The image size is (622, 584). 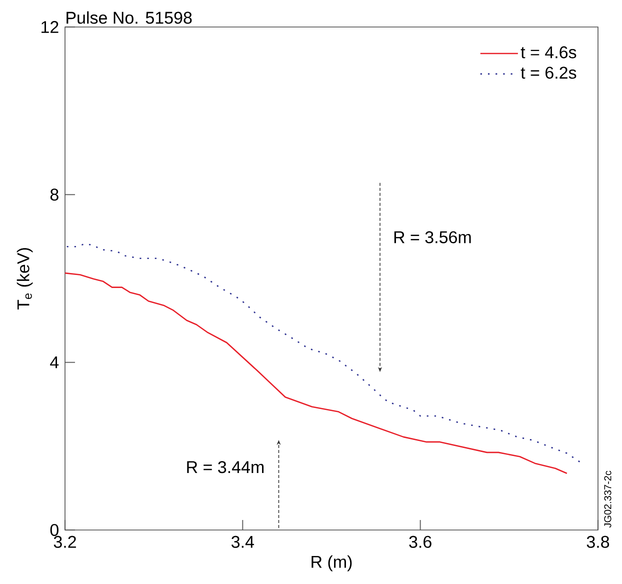 What do you see at coordinates (598, 542) in the screenshot?
I see `x-tick-label: 3.8` at bounding box center [598, 542].